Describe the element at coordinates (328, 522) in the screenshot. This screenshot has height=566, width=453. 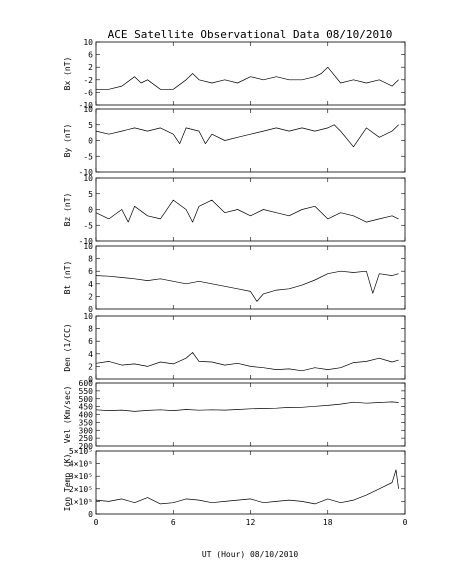
I see `x-tick-label: 18` at that location.